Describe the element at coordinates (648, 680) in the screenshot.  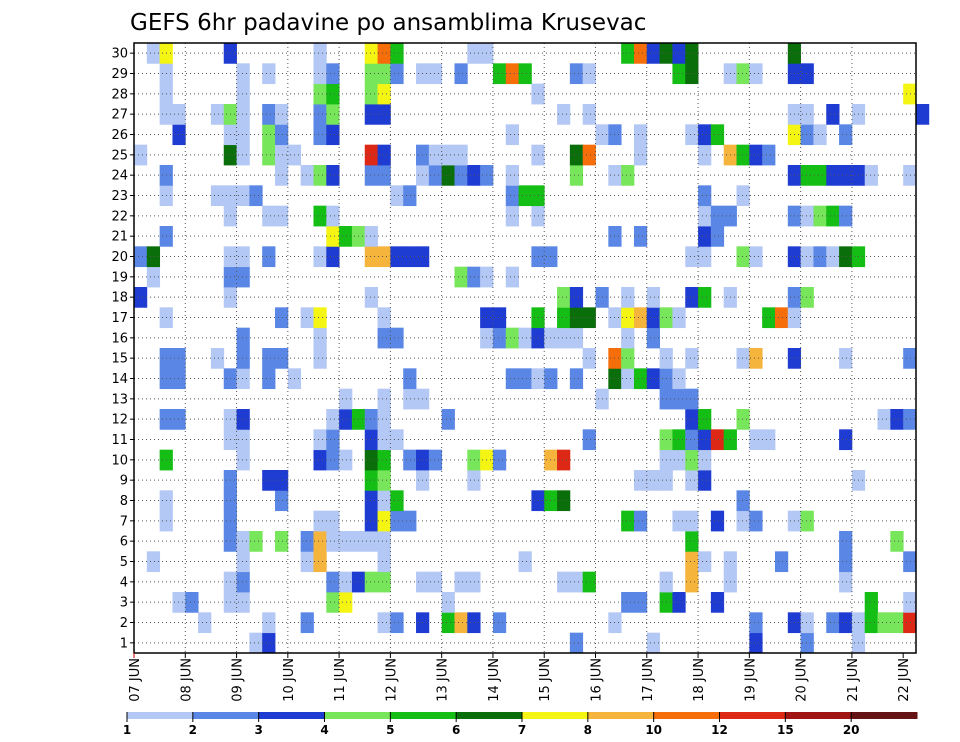
I see `x-tick-label: 17 JUN` at that location.